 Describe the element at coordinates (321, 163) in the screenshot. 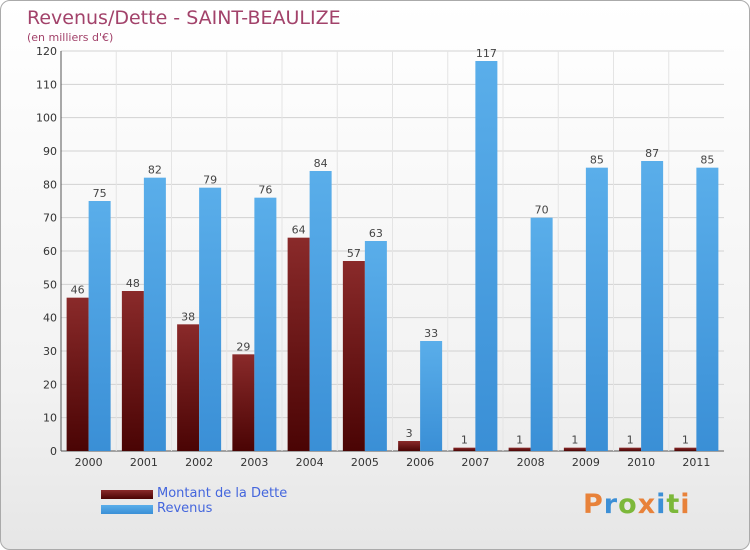

I see `data-label: 84` at that location.